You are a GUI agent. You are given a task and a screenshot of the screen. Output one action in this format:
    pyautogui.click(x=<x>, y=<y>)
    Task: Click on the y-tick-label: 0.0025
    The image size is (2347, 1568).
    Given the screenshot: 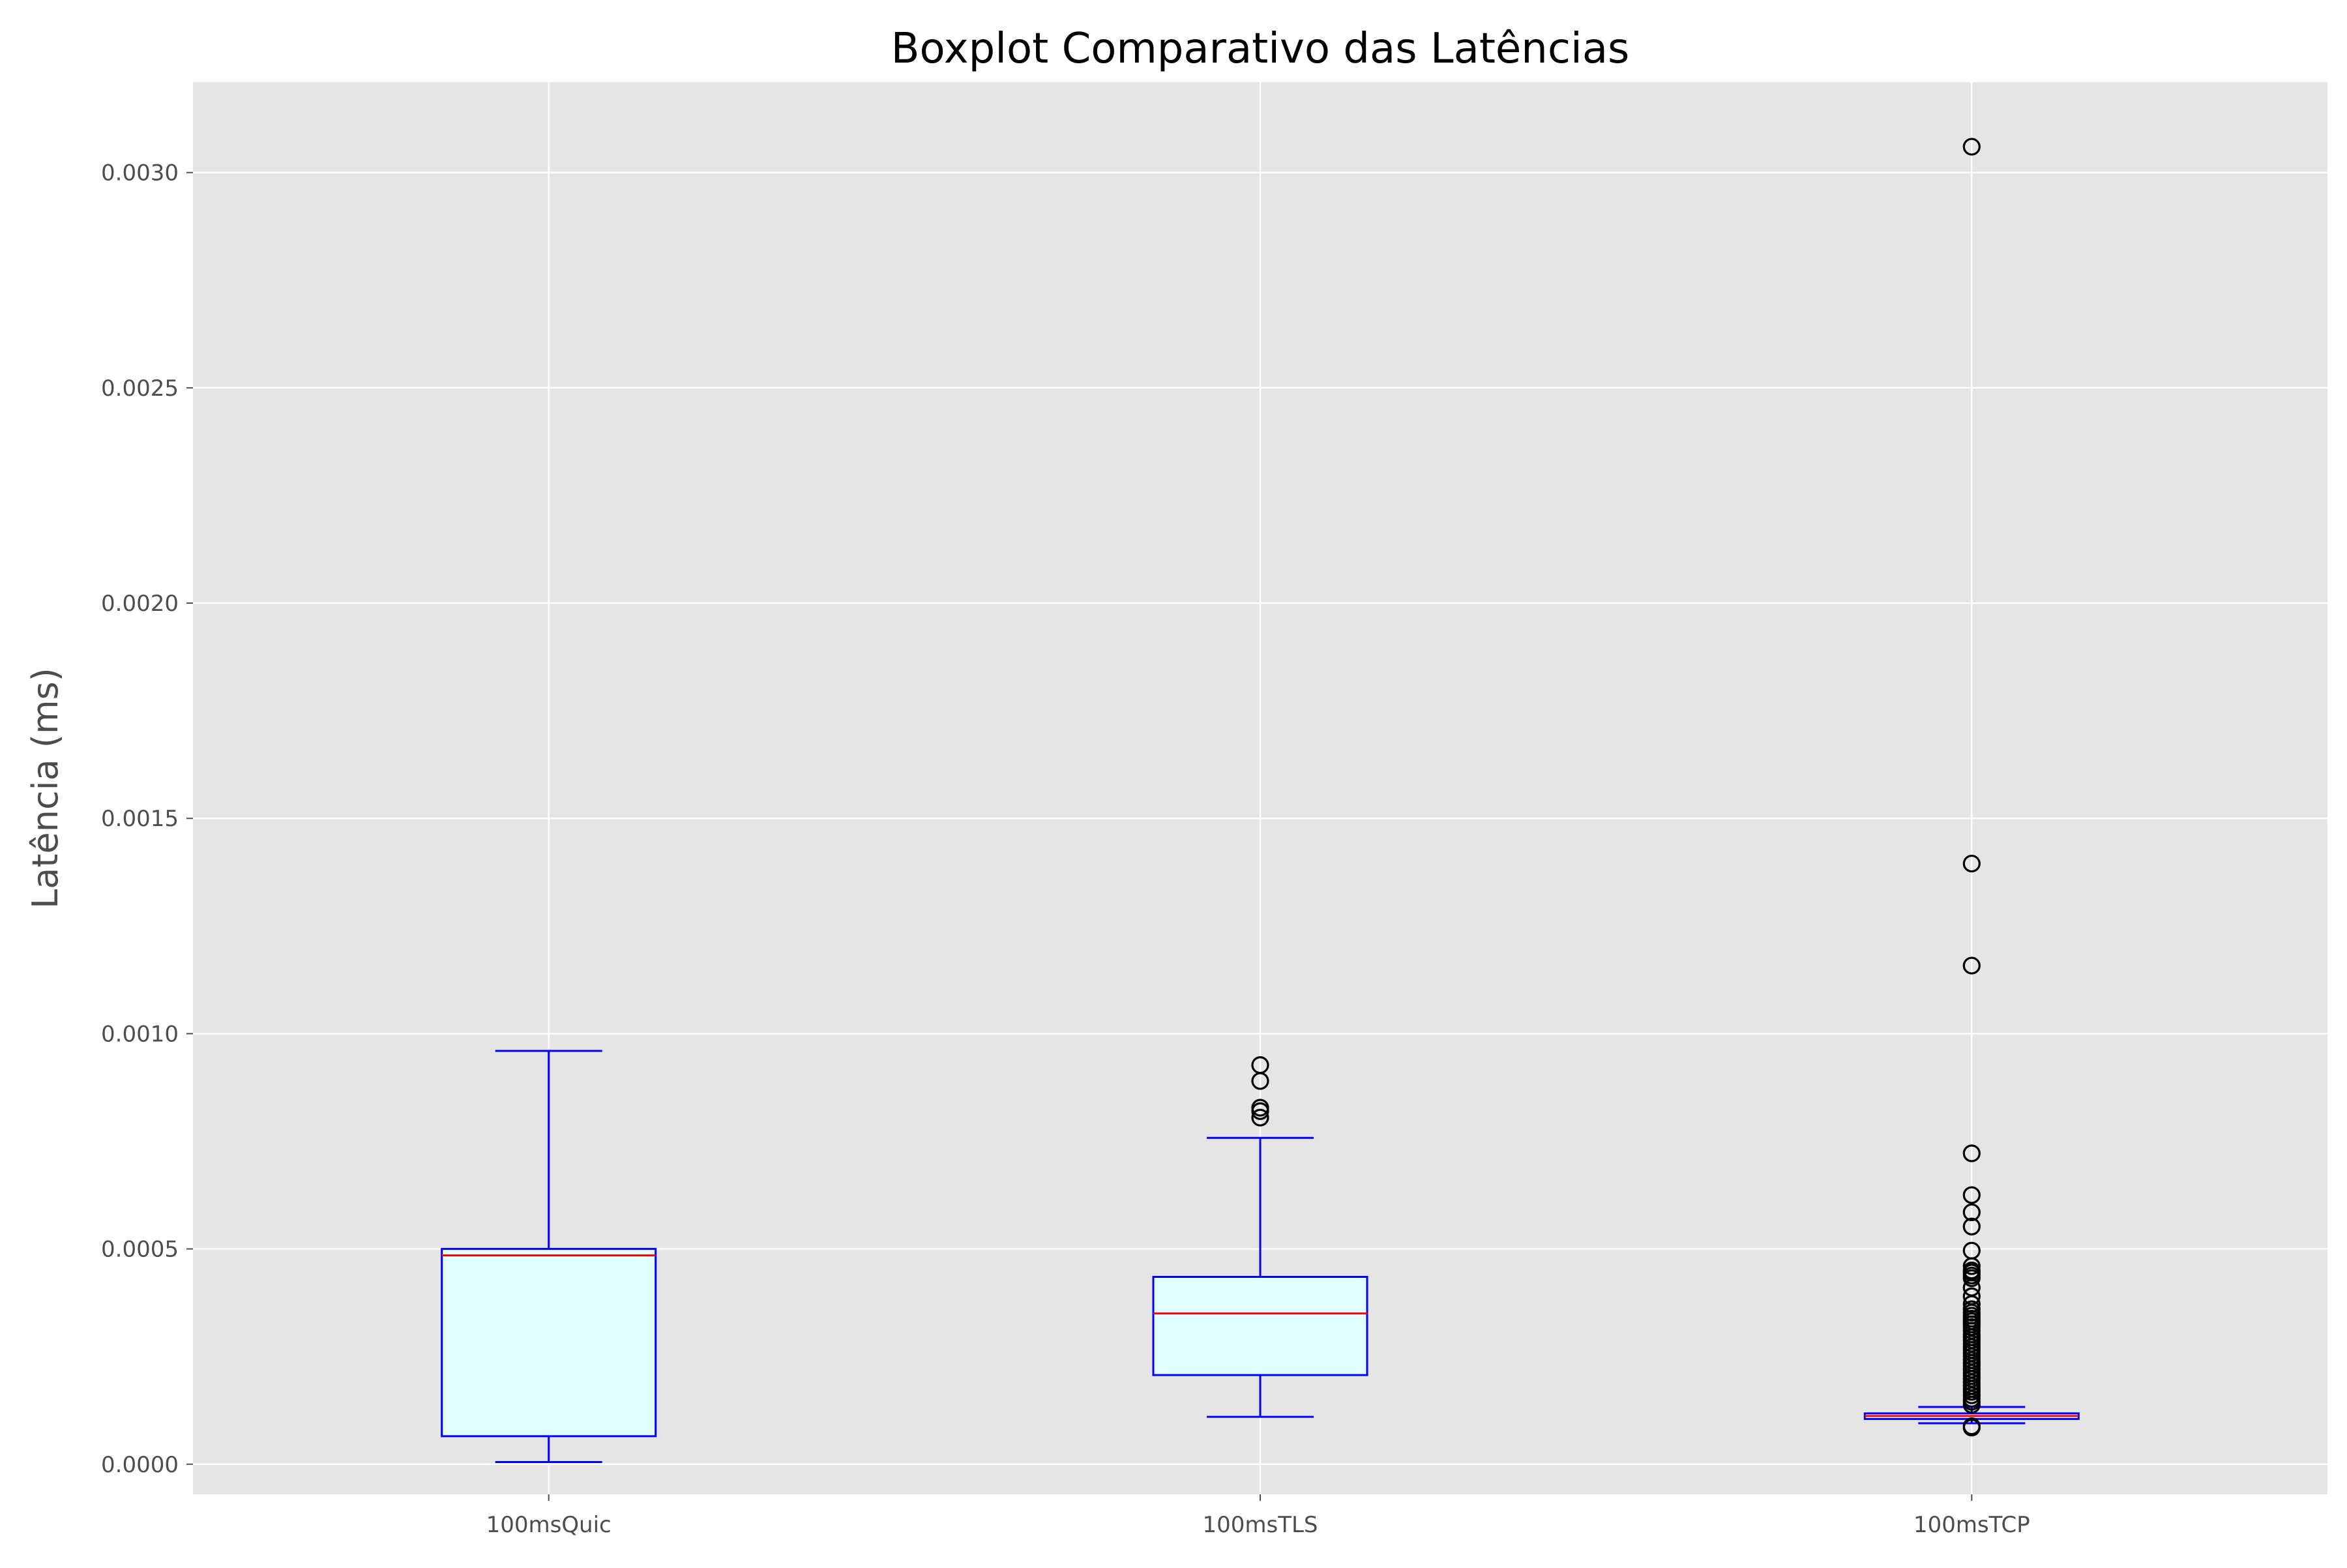 What is the action you would take?
    pyautogui.click(x=140, y=389)
    